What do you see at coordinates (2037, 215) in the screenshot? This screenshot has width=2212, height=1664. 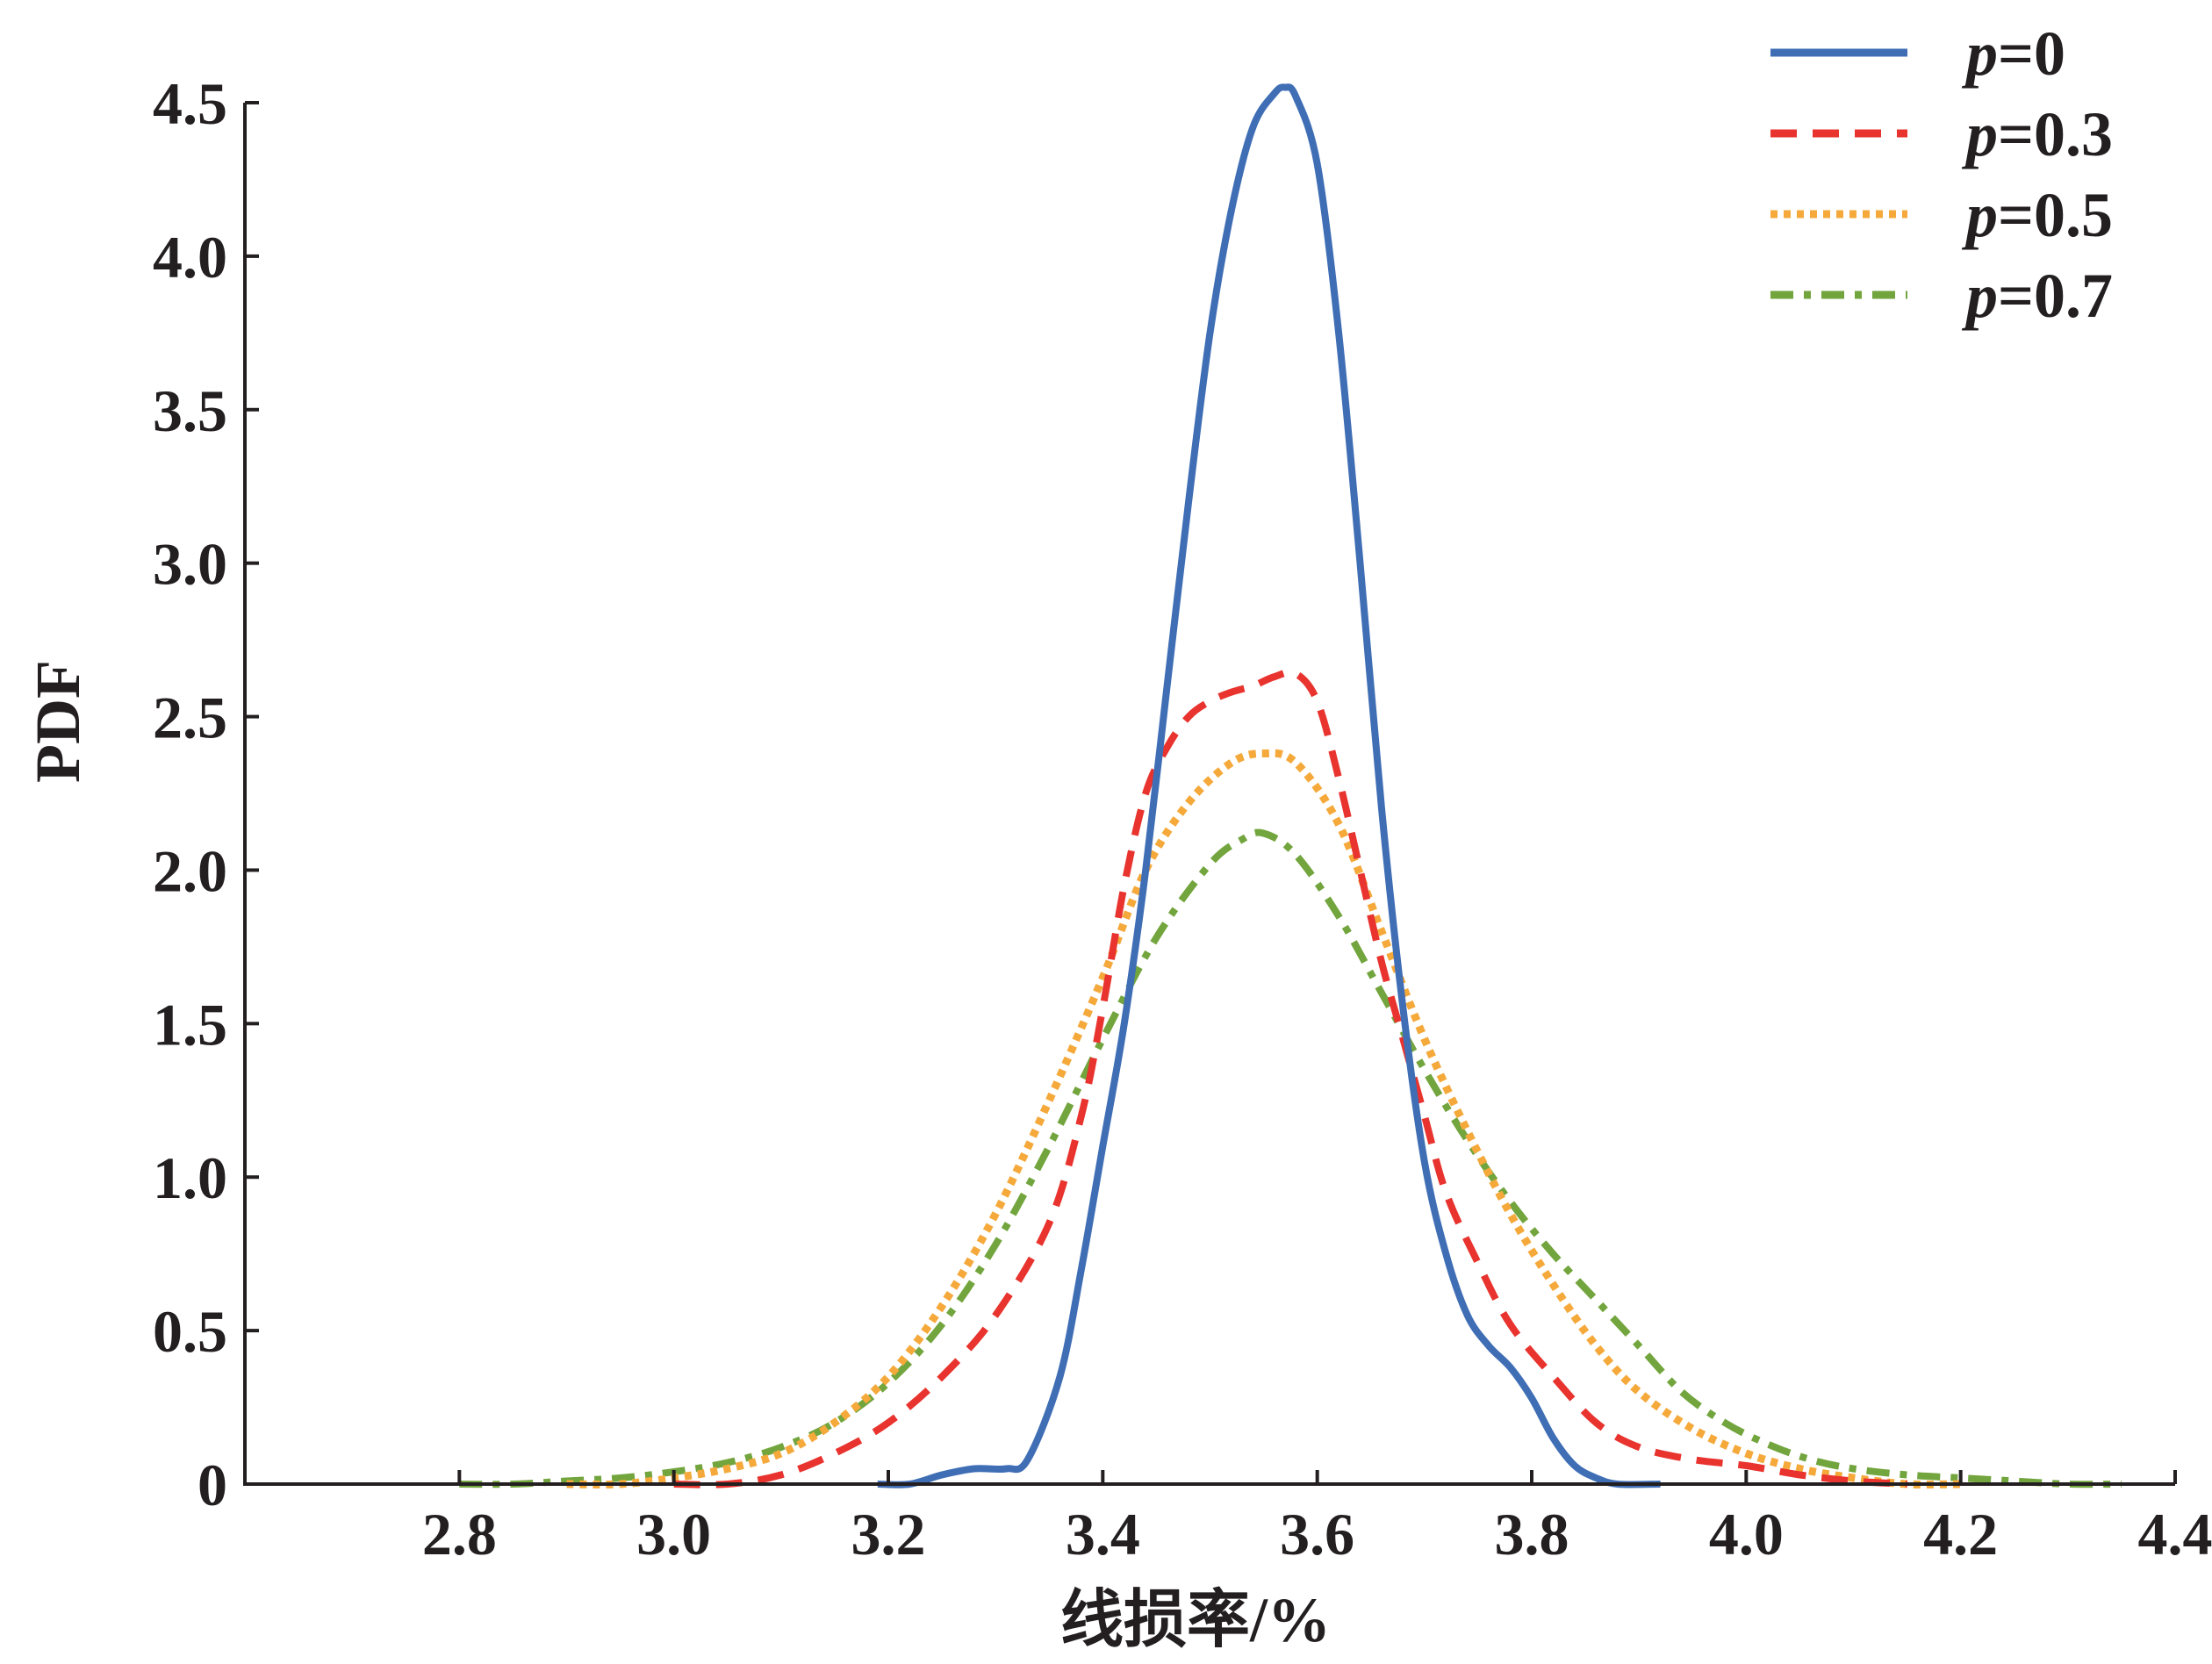 I see `legend-label: p=0.5` at bounding box center [2037, 215].